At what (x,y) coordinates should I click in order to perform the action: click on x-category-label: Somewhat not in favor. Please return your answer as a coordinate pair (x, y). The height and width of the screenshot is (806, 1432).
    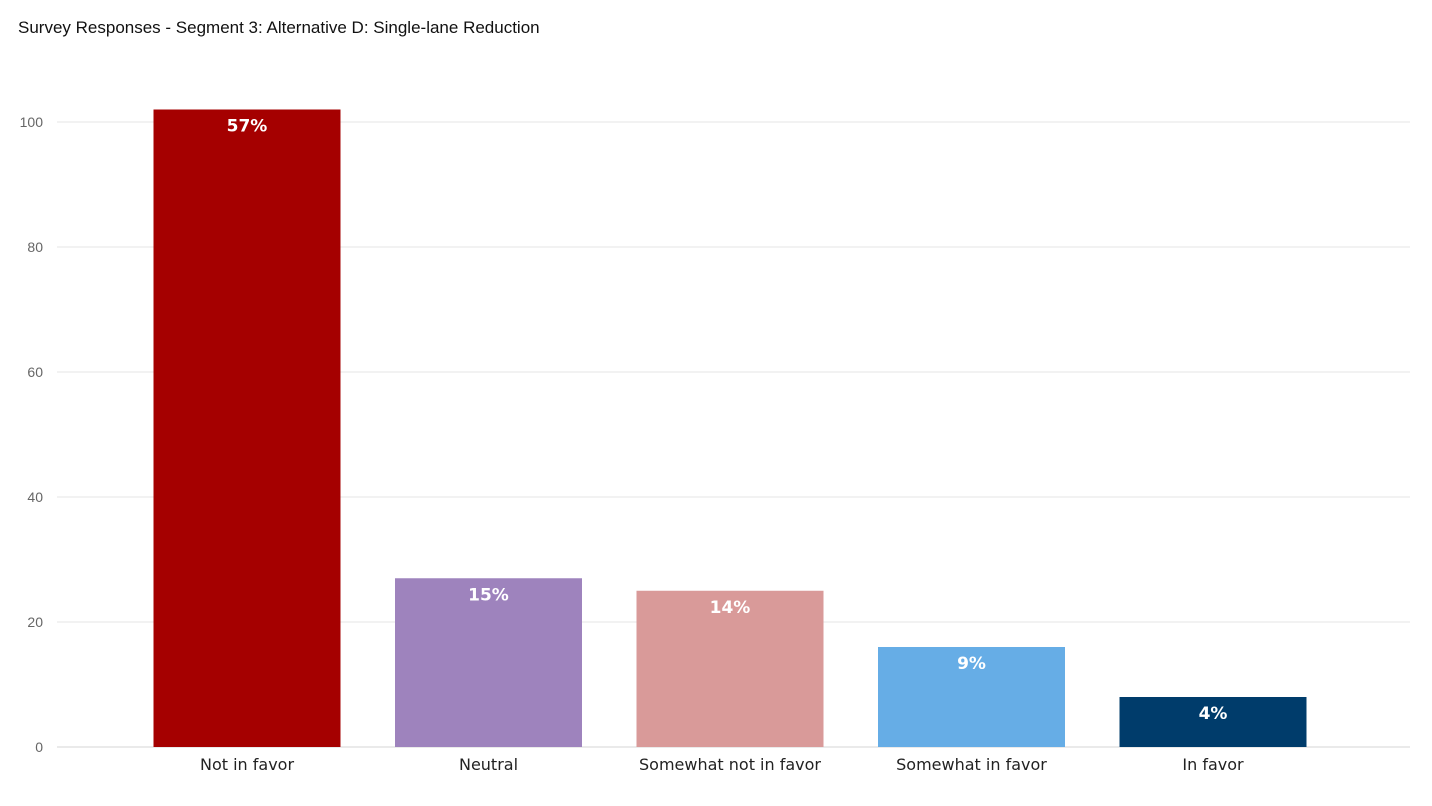
    Looking at the image, I should click on (730, 764).